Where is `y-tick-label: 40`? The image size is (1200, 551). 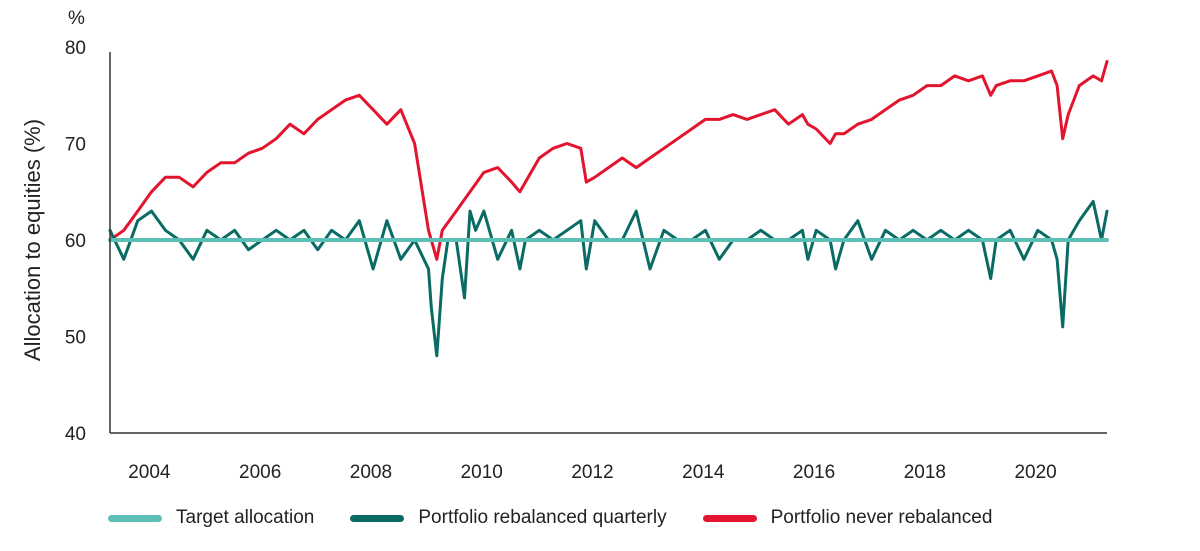
y-tick-label: 40 is located at coordinates (75, 434).